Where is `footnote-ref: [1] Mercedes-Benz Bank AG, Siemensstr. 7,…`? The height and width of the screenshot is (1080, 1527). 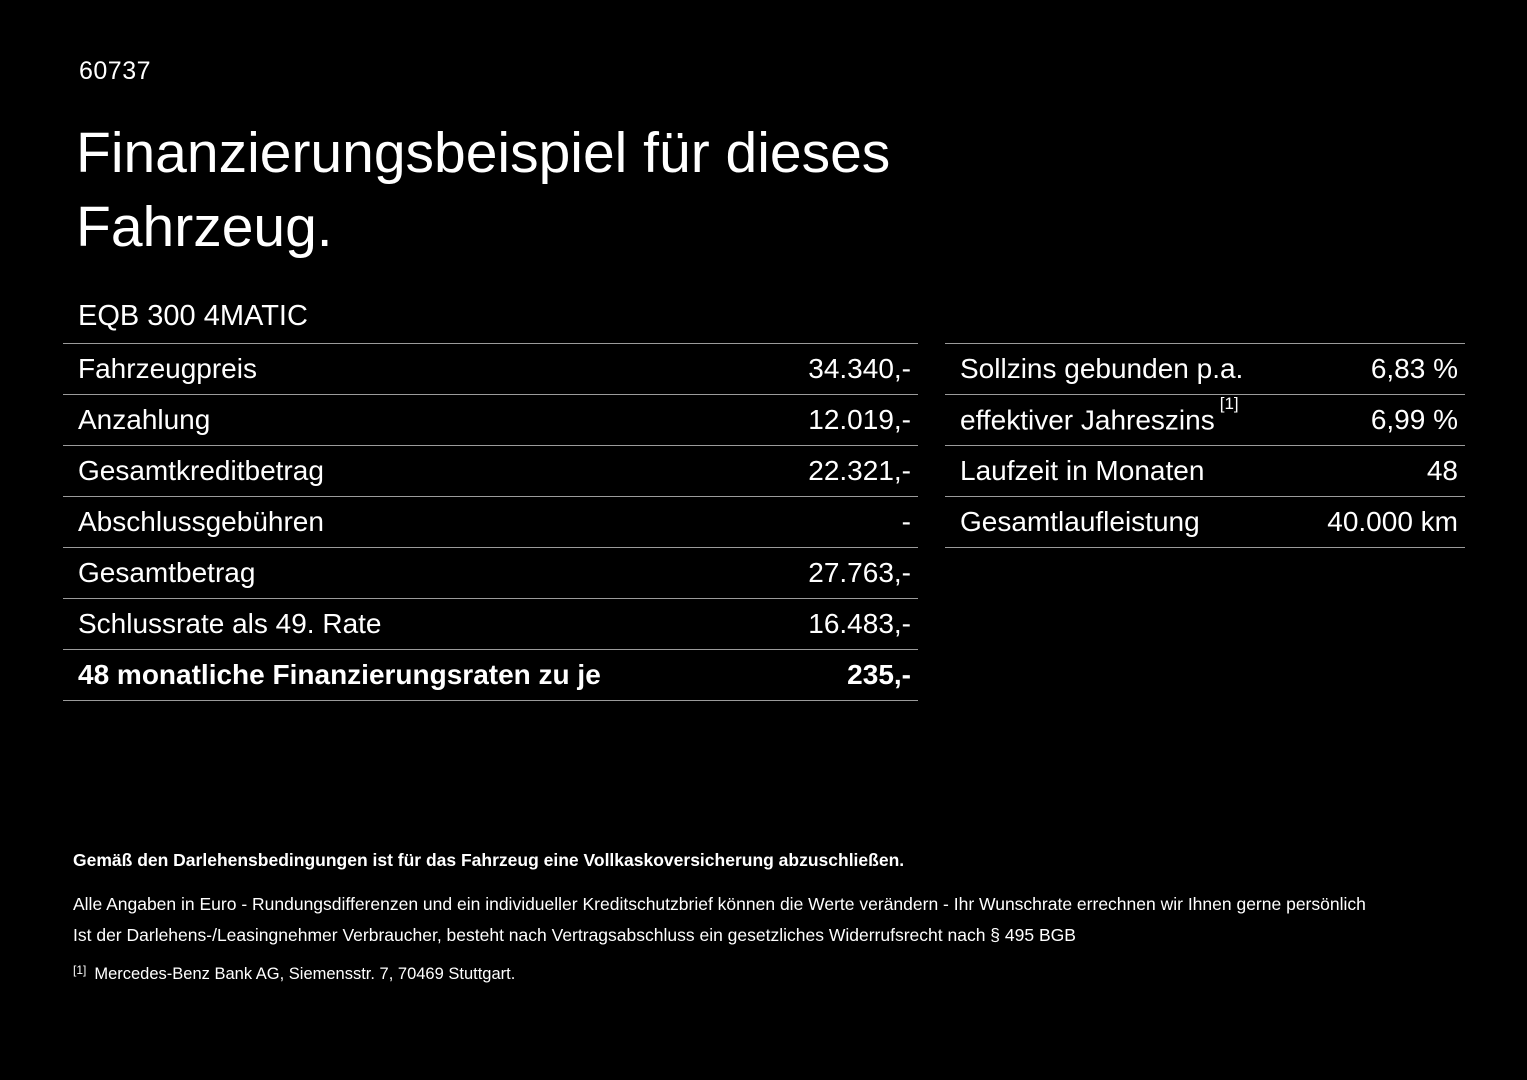 footnote-ref: [1] Mercedes-Benz Bank AG, Siemensstr. 7,… is located at coordinates (719, 973).